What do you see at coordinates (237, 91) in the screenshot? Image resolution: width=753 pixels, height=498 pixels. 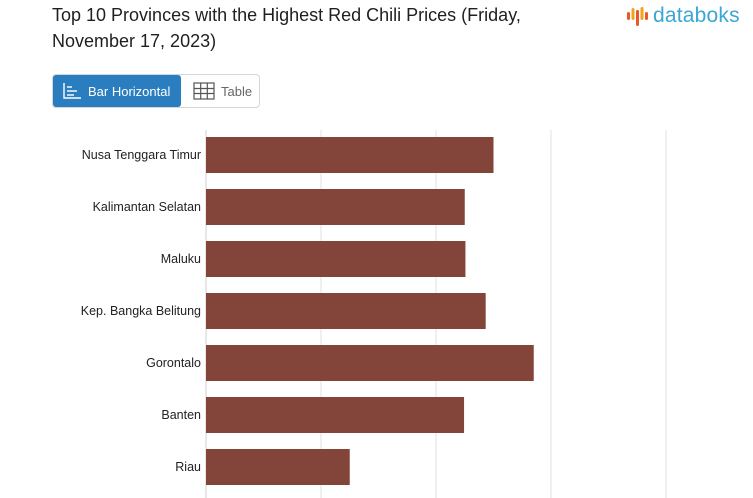 I see `table-label: Table` at bounding box center [237, 91].